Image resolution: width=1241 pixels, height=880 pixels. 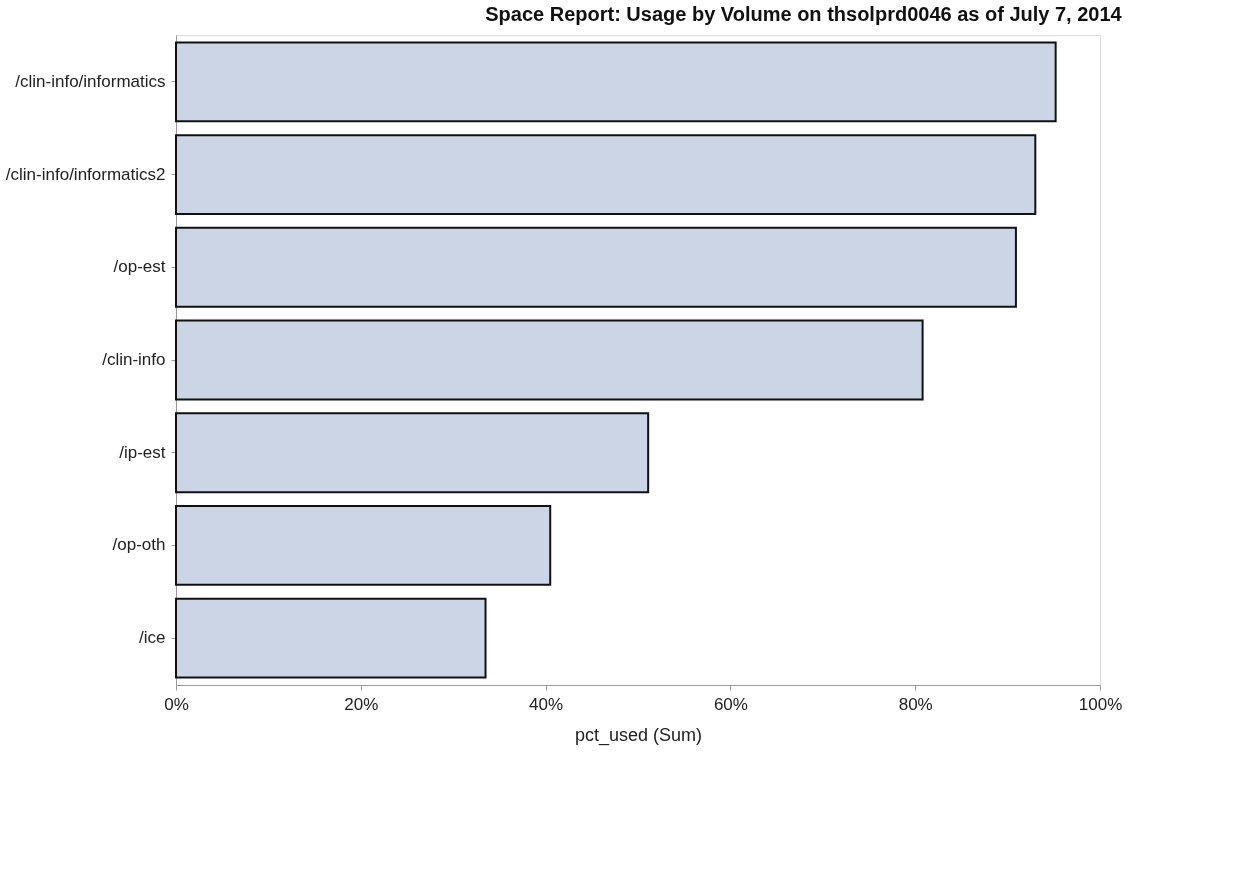 What do you see at coordinates (85, 174) in the screenshot?
I see `y-tick-label: /clin-info/informatics2` at bounding box center [85, 174].